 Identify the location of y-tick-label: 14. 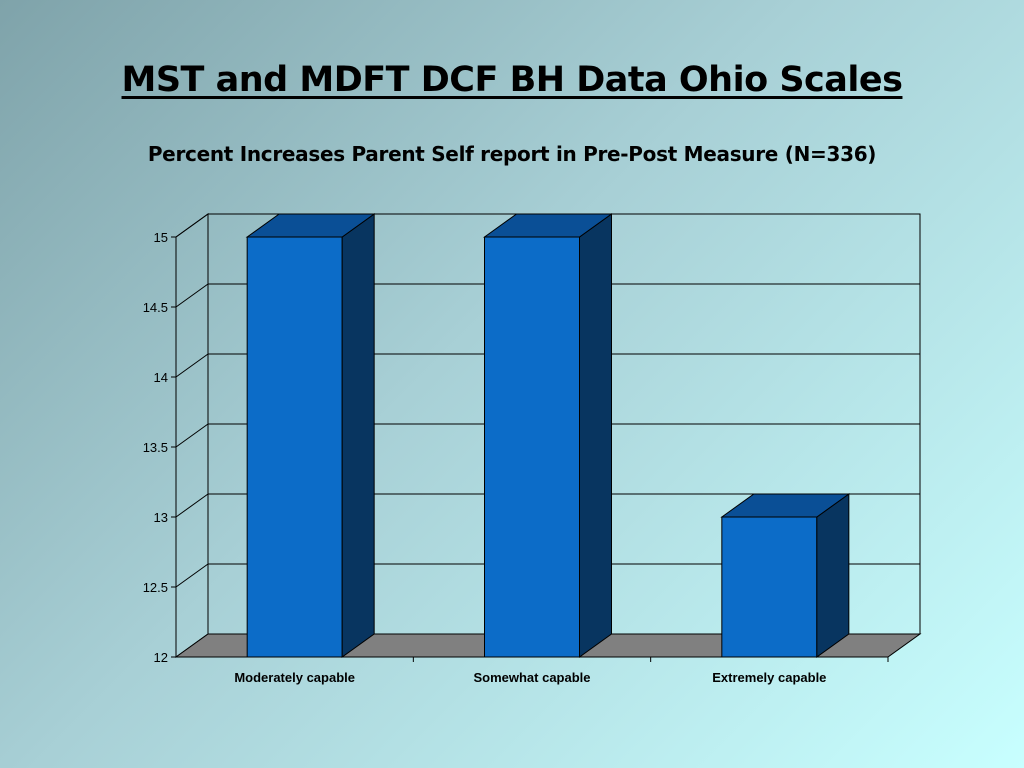
(161, 377).